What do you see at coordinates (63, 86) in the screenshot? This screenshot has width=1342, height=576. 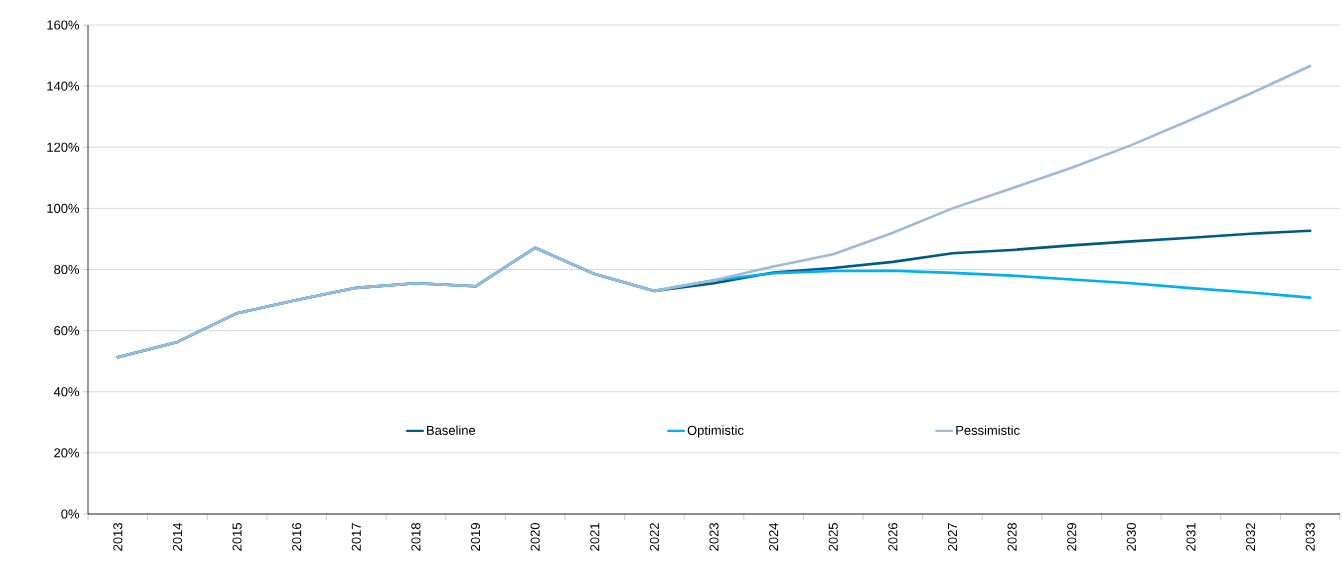 I see `y-tick-label: 140%` at bounding box center [63, 86].